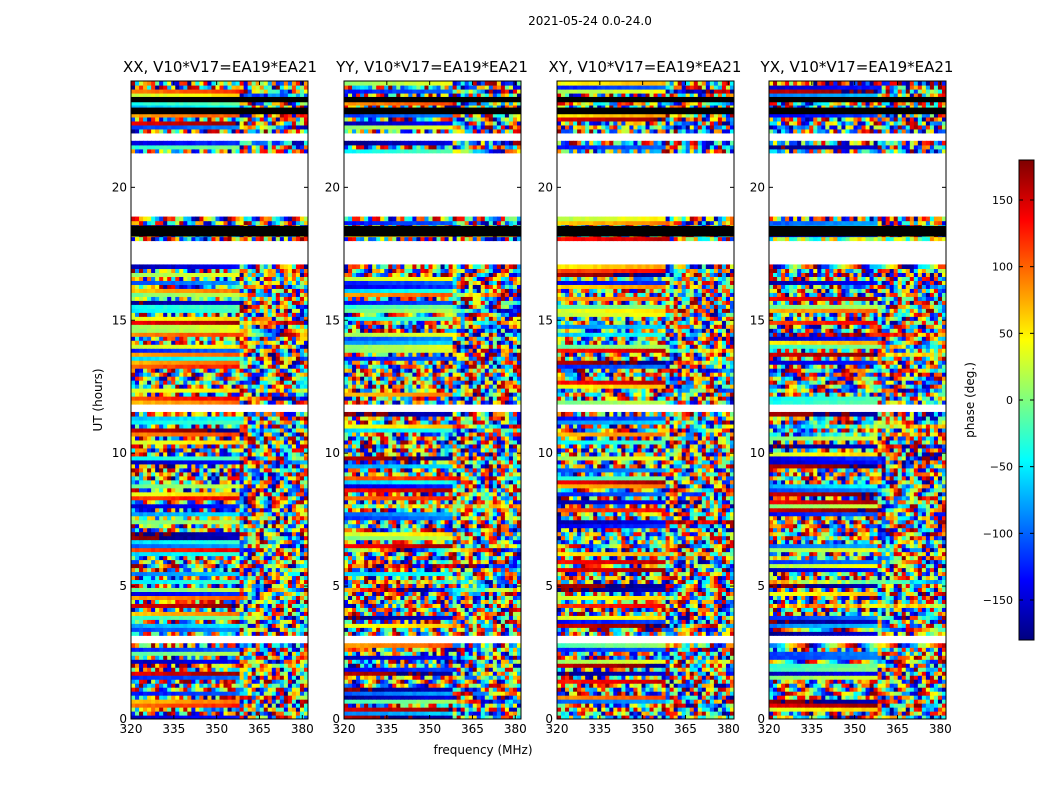  I want to click on panel-frame-yx, so click(857, 400).